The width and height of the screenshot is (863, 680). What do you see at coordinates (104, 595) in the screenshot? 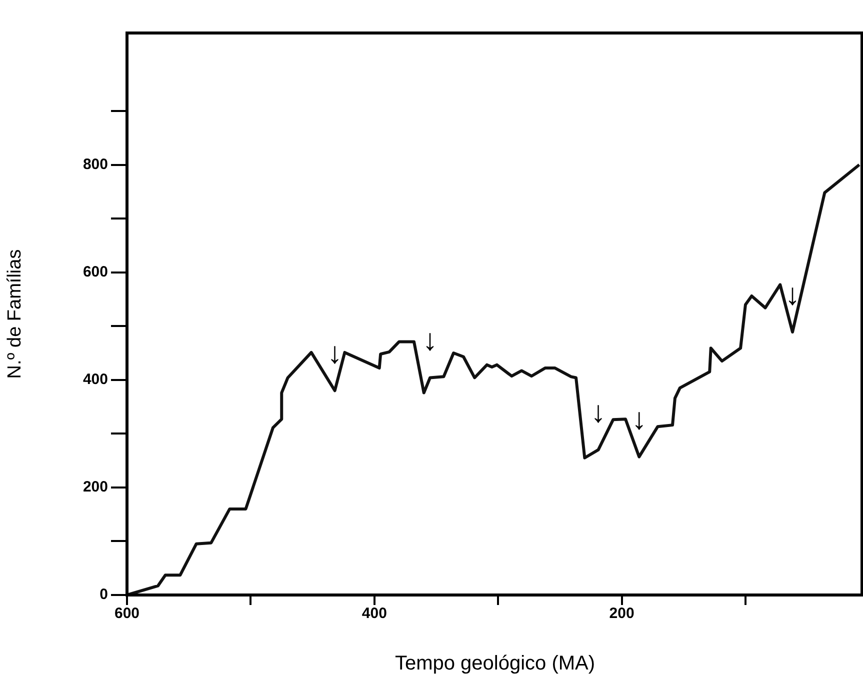
I see `y-tick-label: 0` at bounding box center [104, 595].